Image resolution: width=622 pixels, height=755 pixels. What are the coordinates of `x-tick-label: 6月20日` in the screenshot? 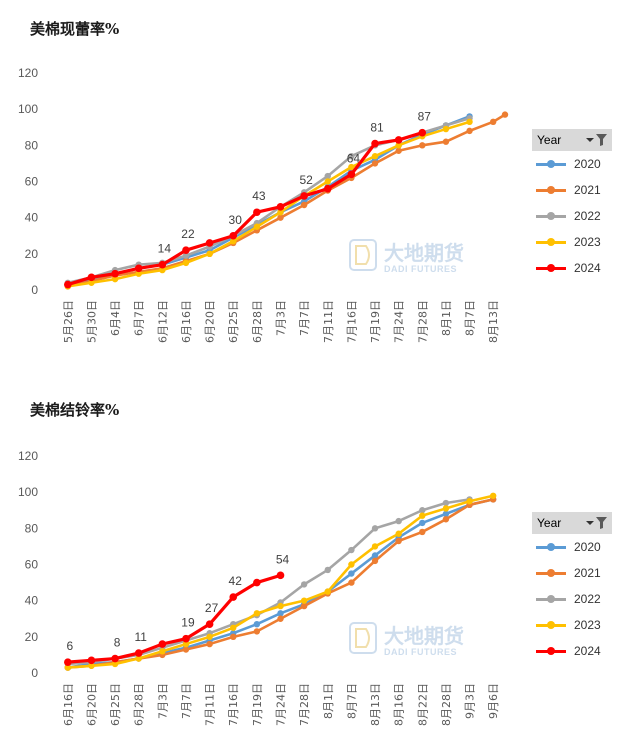 It's located at (210, 321).